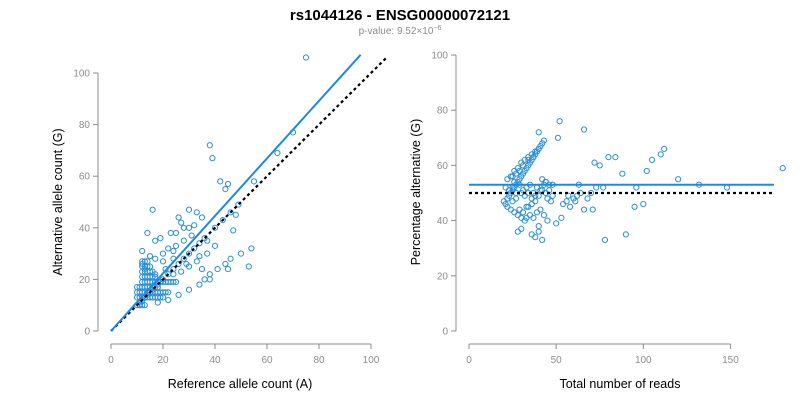  What do you see at coordinates (643, 360) in the screenshot?
I see `x-tick-label: 100` at bounding box center [643, 360].